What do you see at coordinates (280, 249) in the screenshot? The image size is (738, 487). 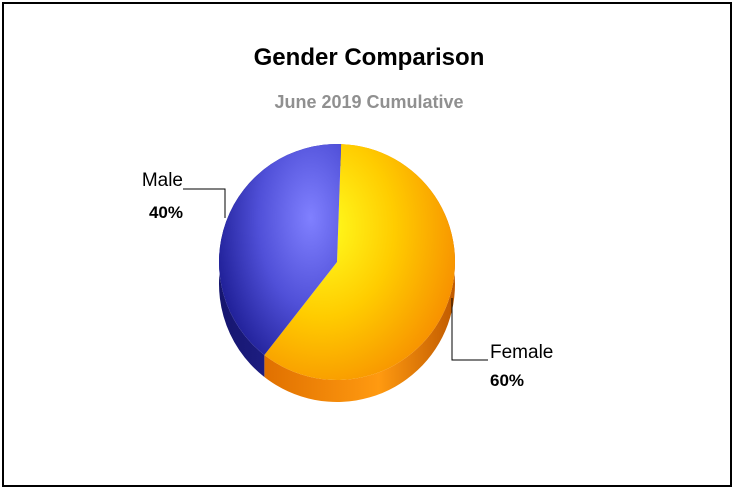 I see `pie-slice-male` at bounding box center [280, 249].